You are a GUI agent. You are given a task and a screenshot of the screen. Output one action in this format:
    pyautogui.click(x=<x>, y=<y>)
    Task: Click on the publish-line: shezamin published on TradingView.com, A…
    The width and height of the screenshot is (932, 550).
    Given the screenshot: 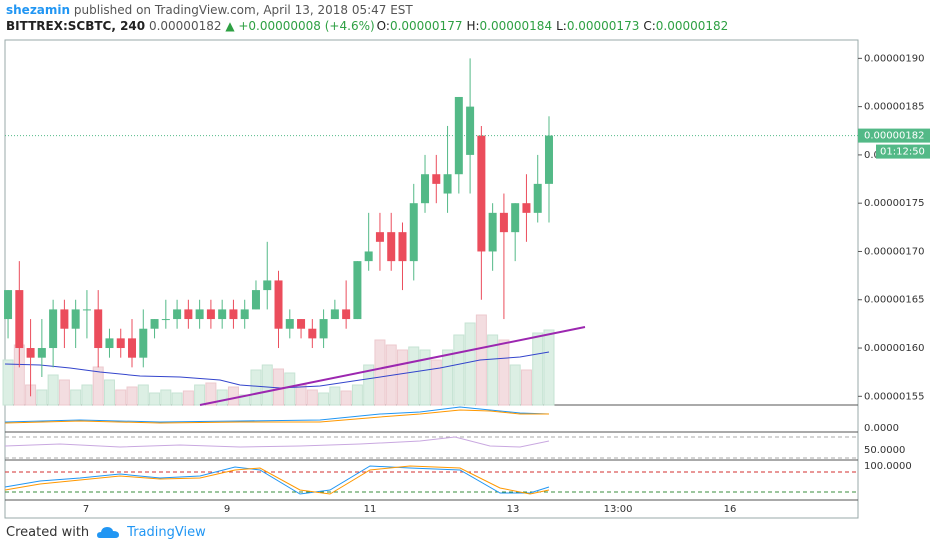 What is the action you would take?
    pyautogui.click(x=367, y=10)
    